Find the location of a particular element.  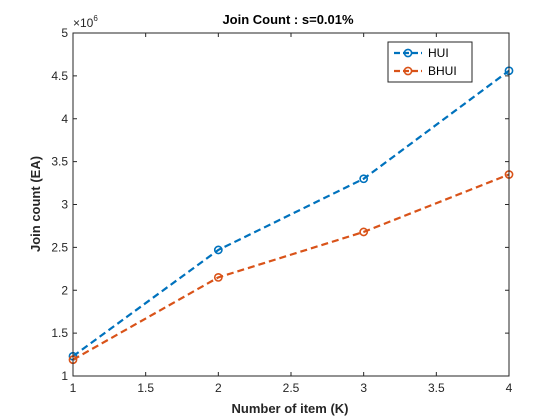

x-axis-label: Number of item (K) is located at coordinates (290, 408).